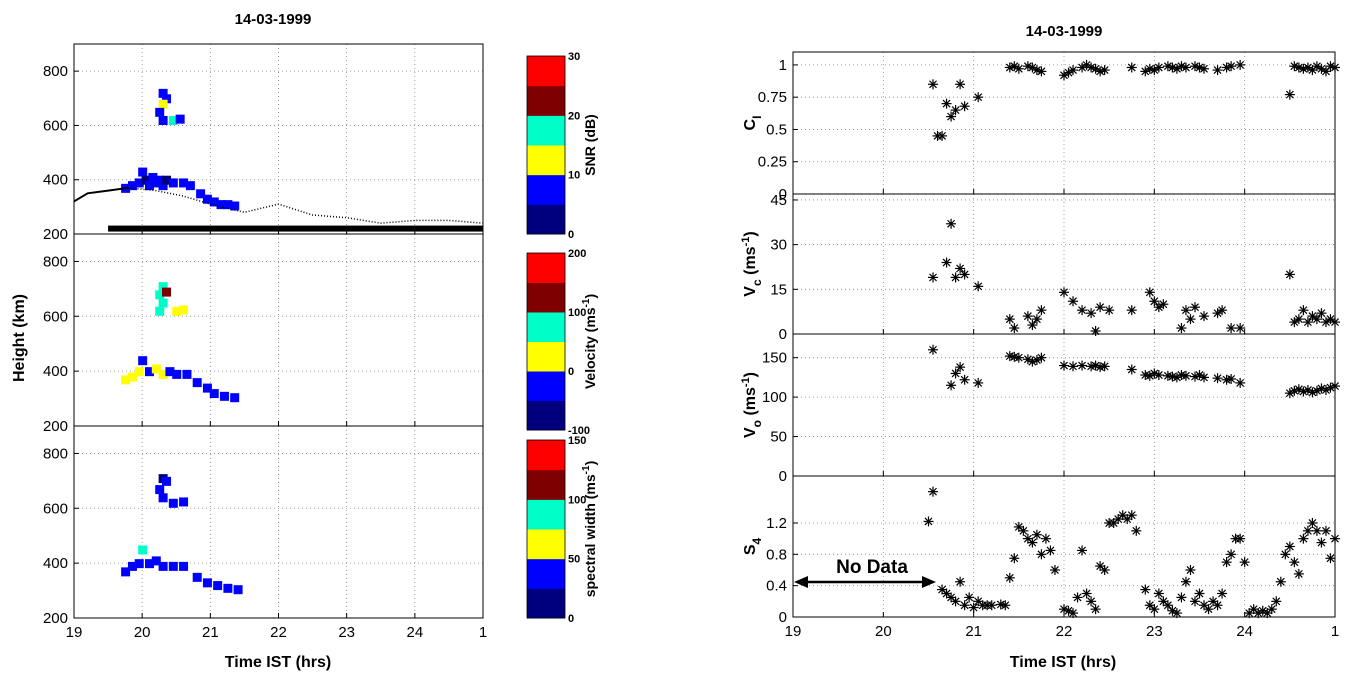  I want to click on scatter-panel-s4: 0 0.4 0.8 1.2S4 19 20 21 22 23 24 1, so click(1041, 557).